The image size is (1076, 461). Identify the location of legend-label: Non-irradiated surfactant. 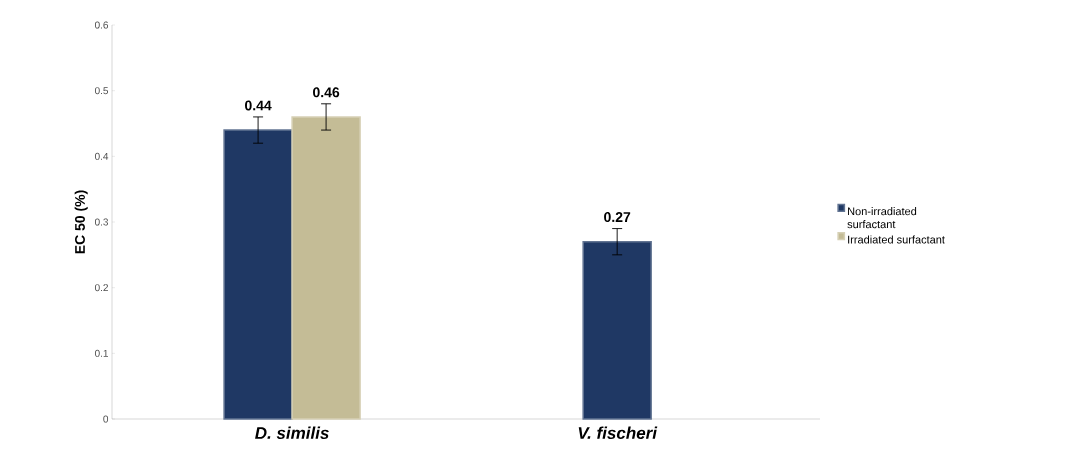
(882, 218).